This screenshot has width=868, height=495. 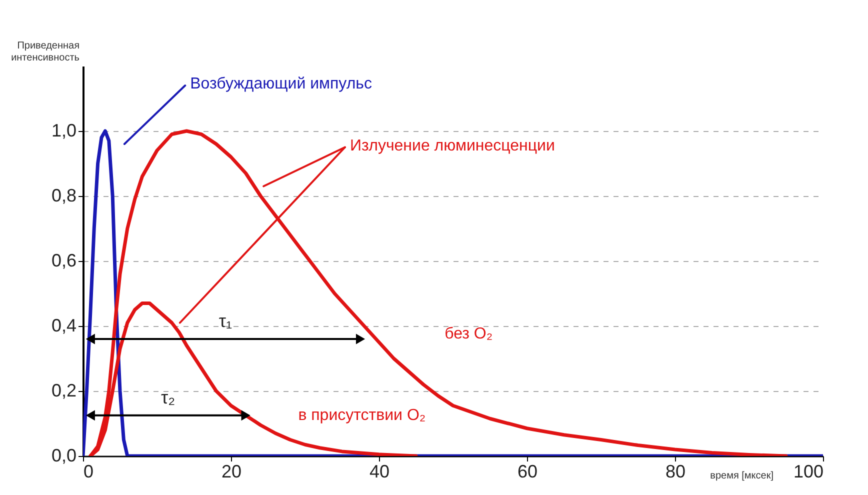 I want to click on y-tick-label: 0,6, so click(x=63, y=260).